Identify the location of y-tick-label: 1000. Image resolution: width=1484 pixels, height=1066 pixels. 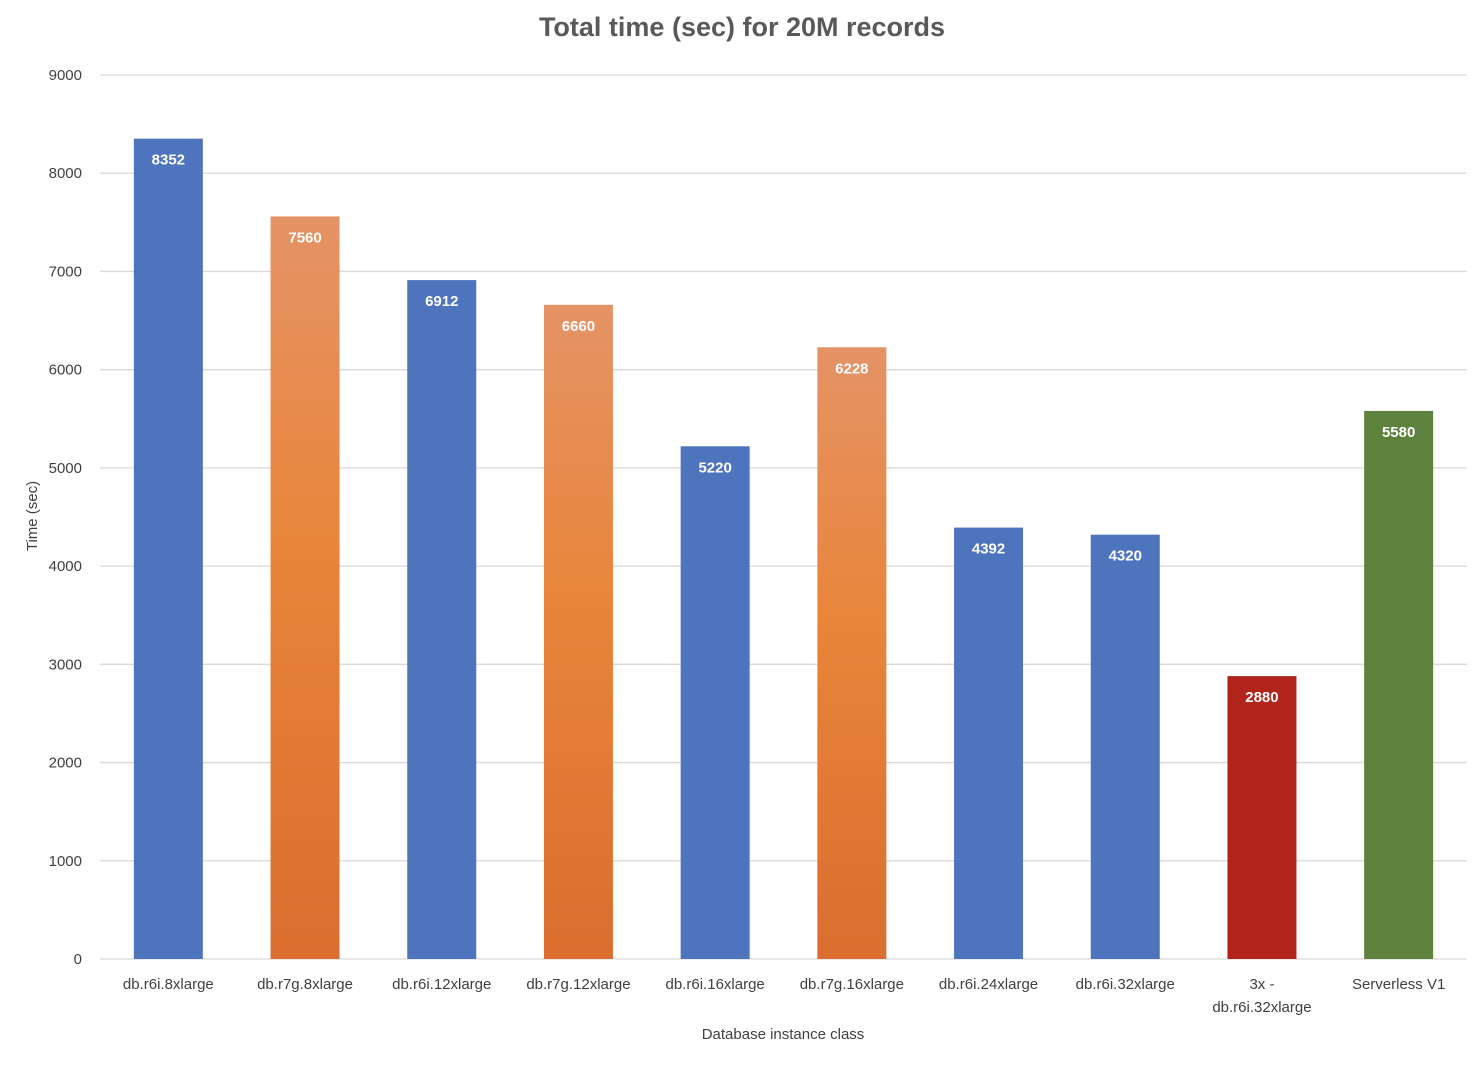
(65, 861).